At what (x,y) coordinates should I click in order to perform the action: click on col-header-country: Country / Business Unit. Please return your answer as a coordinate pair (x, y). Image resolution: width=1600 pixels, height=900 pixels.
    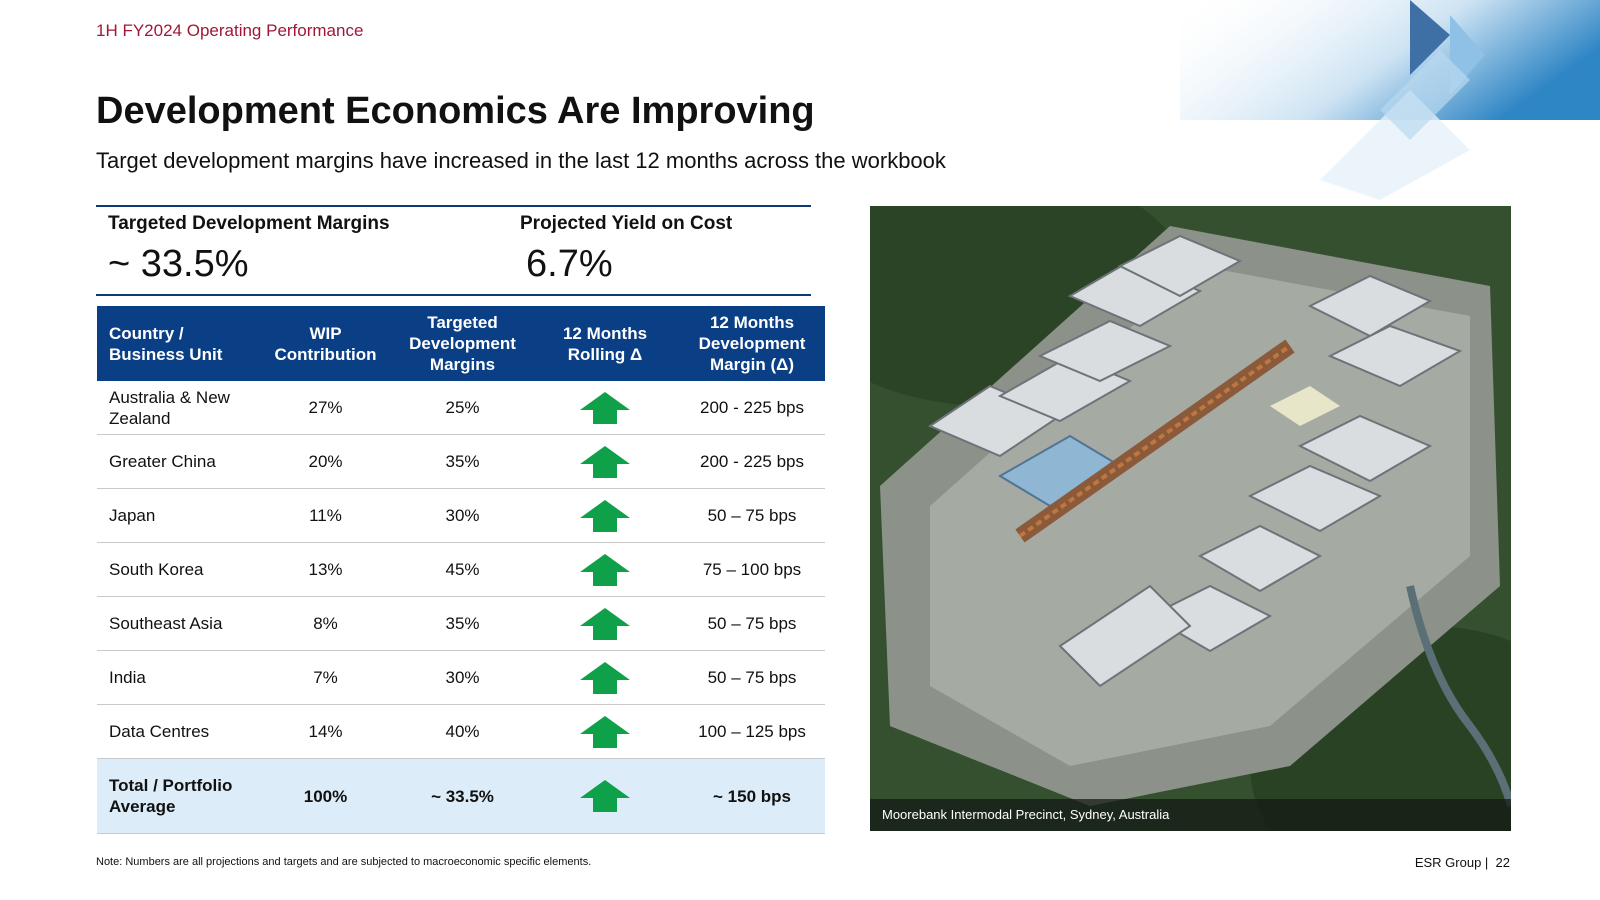
    Looking at the image, I should click on (177, 343).